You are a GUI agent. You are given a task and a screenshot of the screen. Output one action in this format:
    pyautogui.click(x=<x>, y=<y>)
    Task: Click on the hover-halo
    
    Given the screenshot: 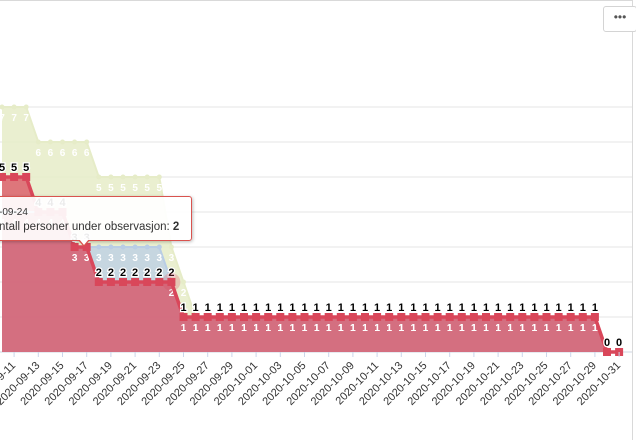 What is the action you would take?
    pyautogui.click(x=171, y=282)
    